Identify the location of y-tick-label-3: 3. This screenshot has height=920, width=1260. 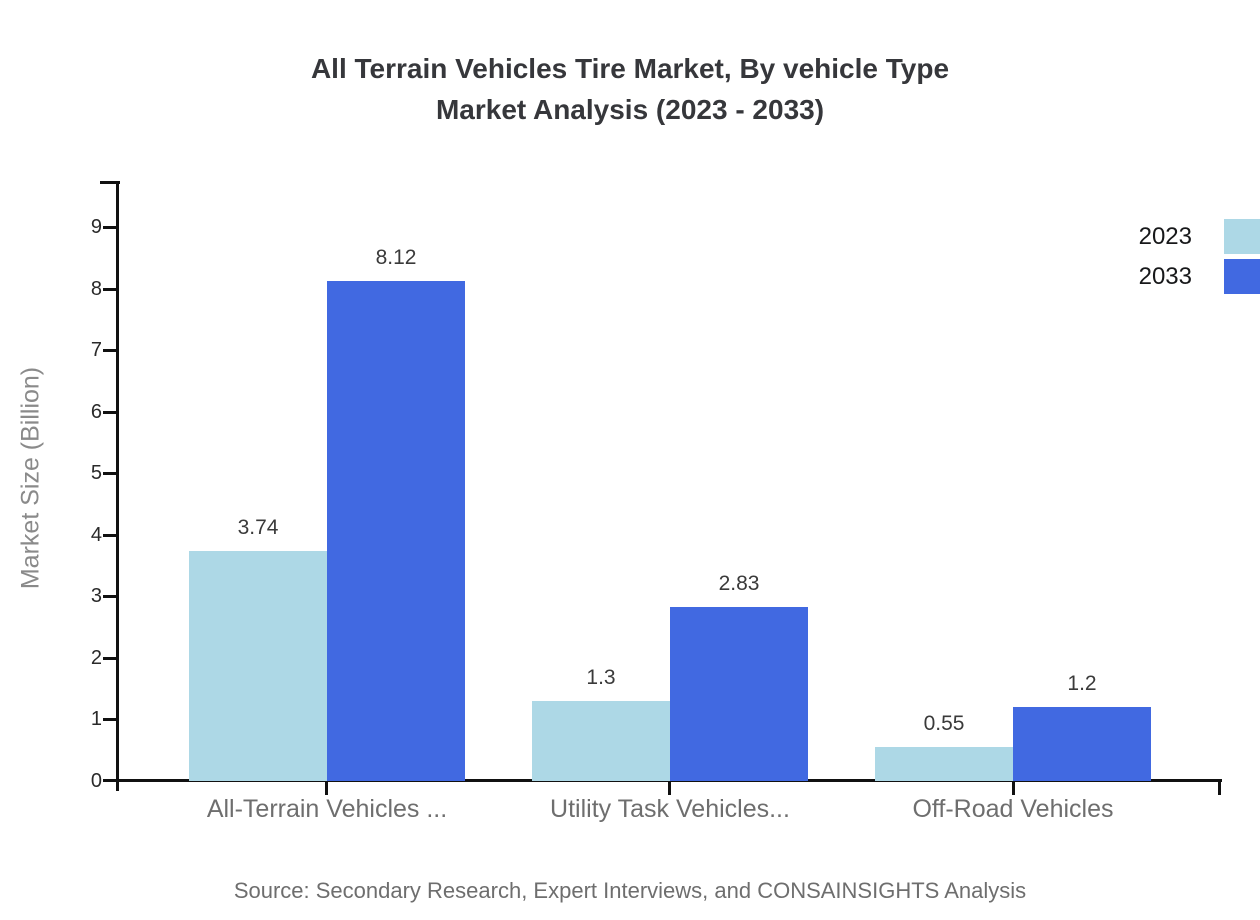
(96, 596).